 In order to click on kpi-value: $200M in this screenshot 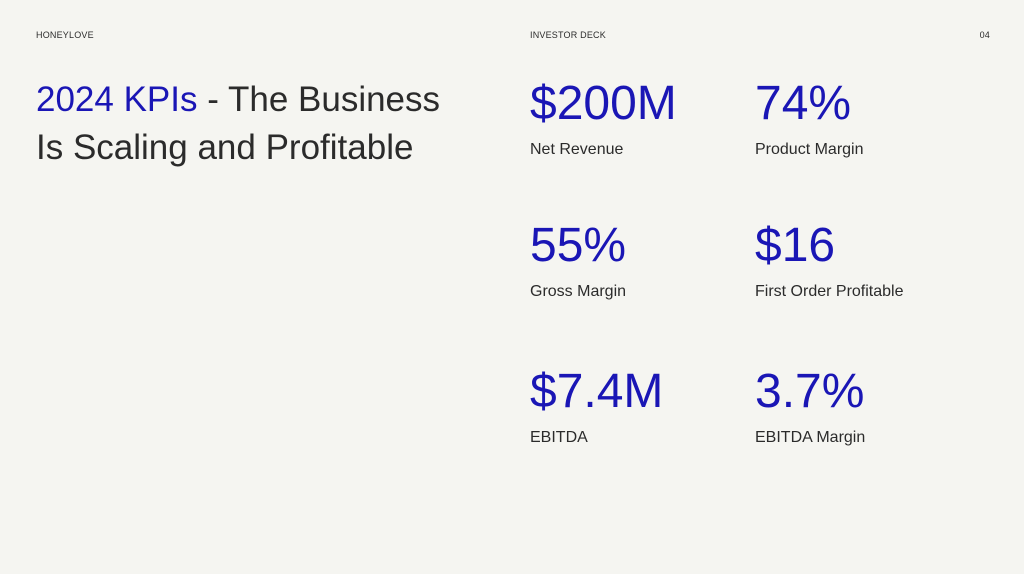, I will do `click(603, 103)`.